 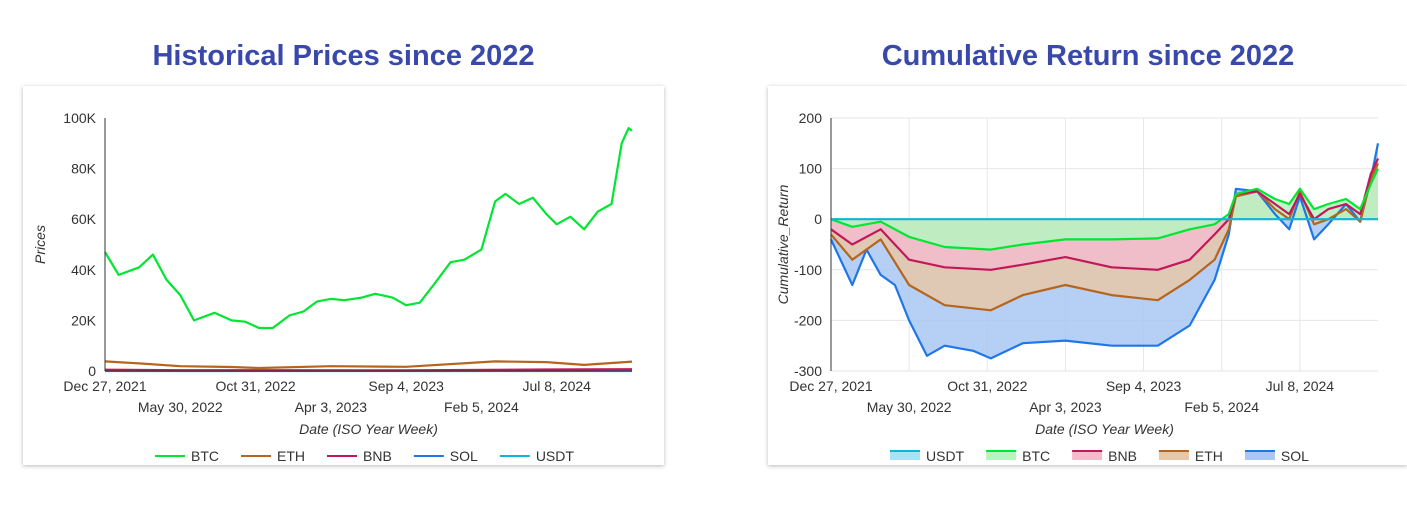 I want to click on y-axis-title: Cumulative_Return, so click(x=783, y=244).